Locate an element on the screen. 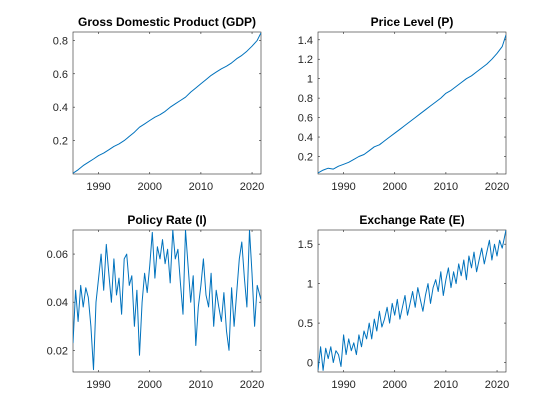 This screenshot has height=420, width=560. y-tick-label: 1.5 is located at coordinates (305, 245).